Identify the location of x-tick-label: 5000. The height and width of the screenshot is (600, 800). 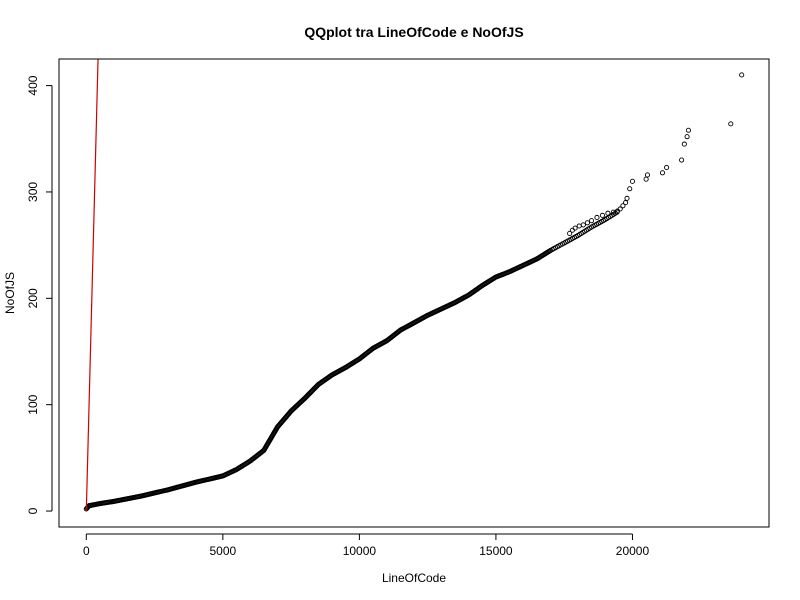
(222, 551).